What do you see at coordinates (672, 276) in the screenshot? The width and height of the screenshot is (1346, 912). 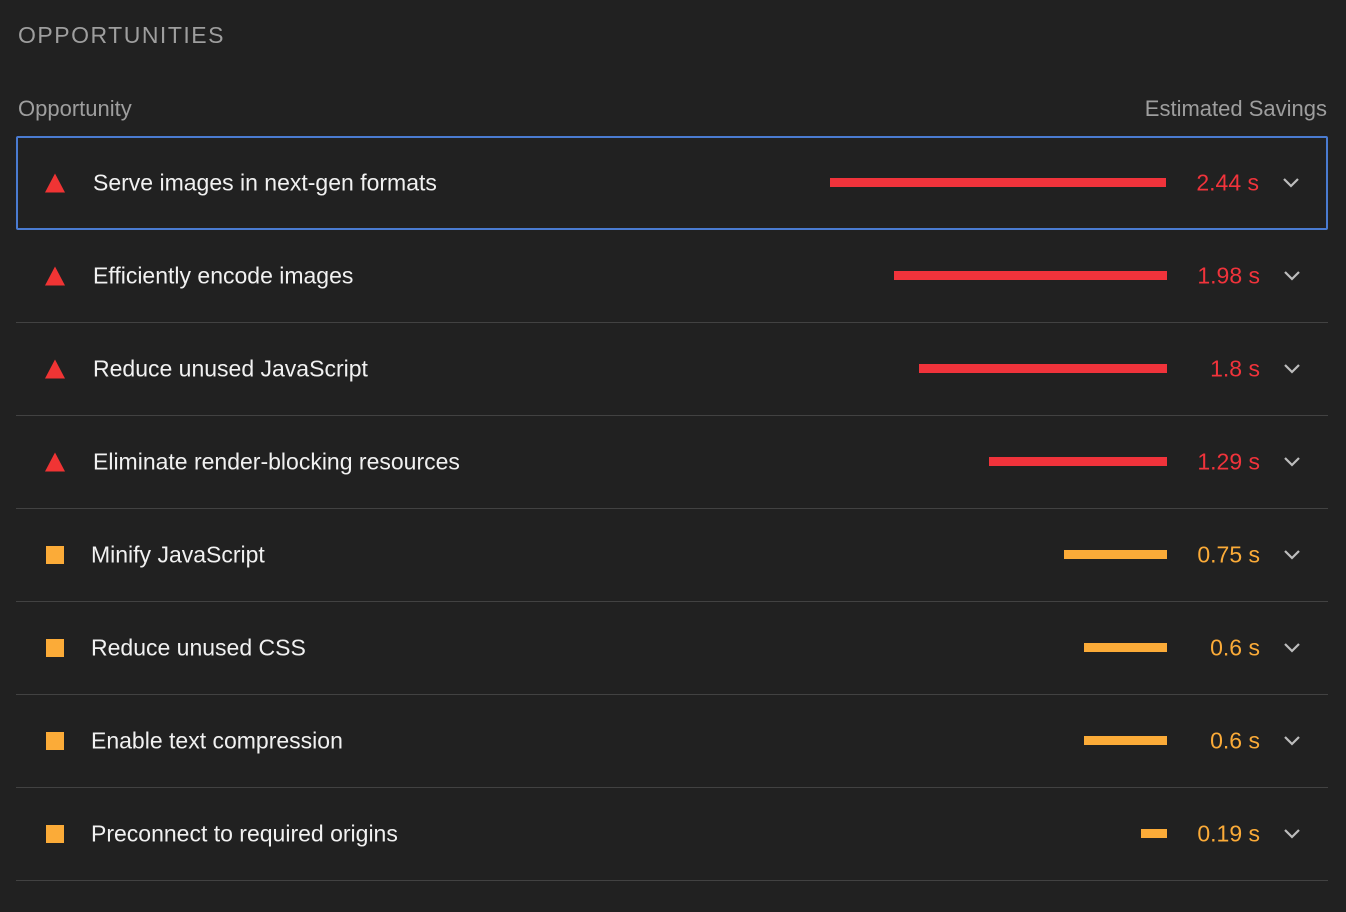 I see `opportunity-row: Efficiently encode images 1.98 s` at bounding box center [672, 276].